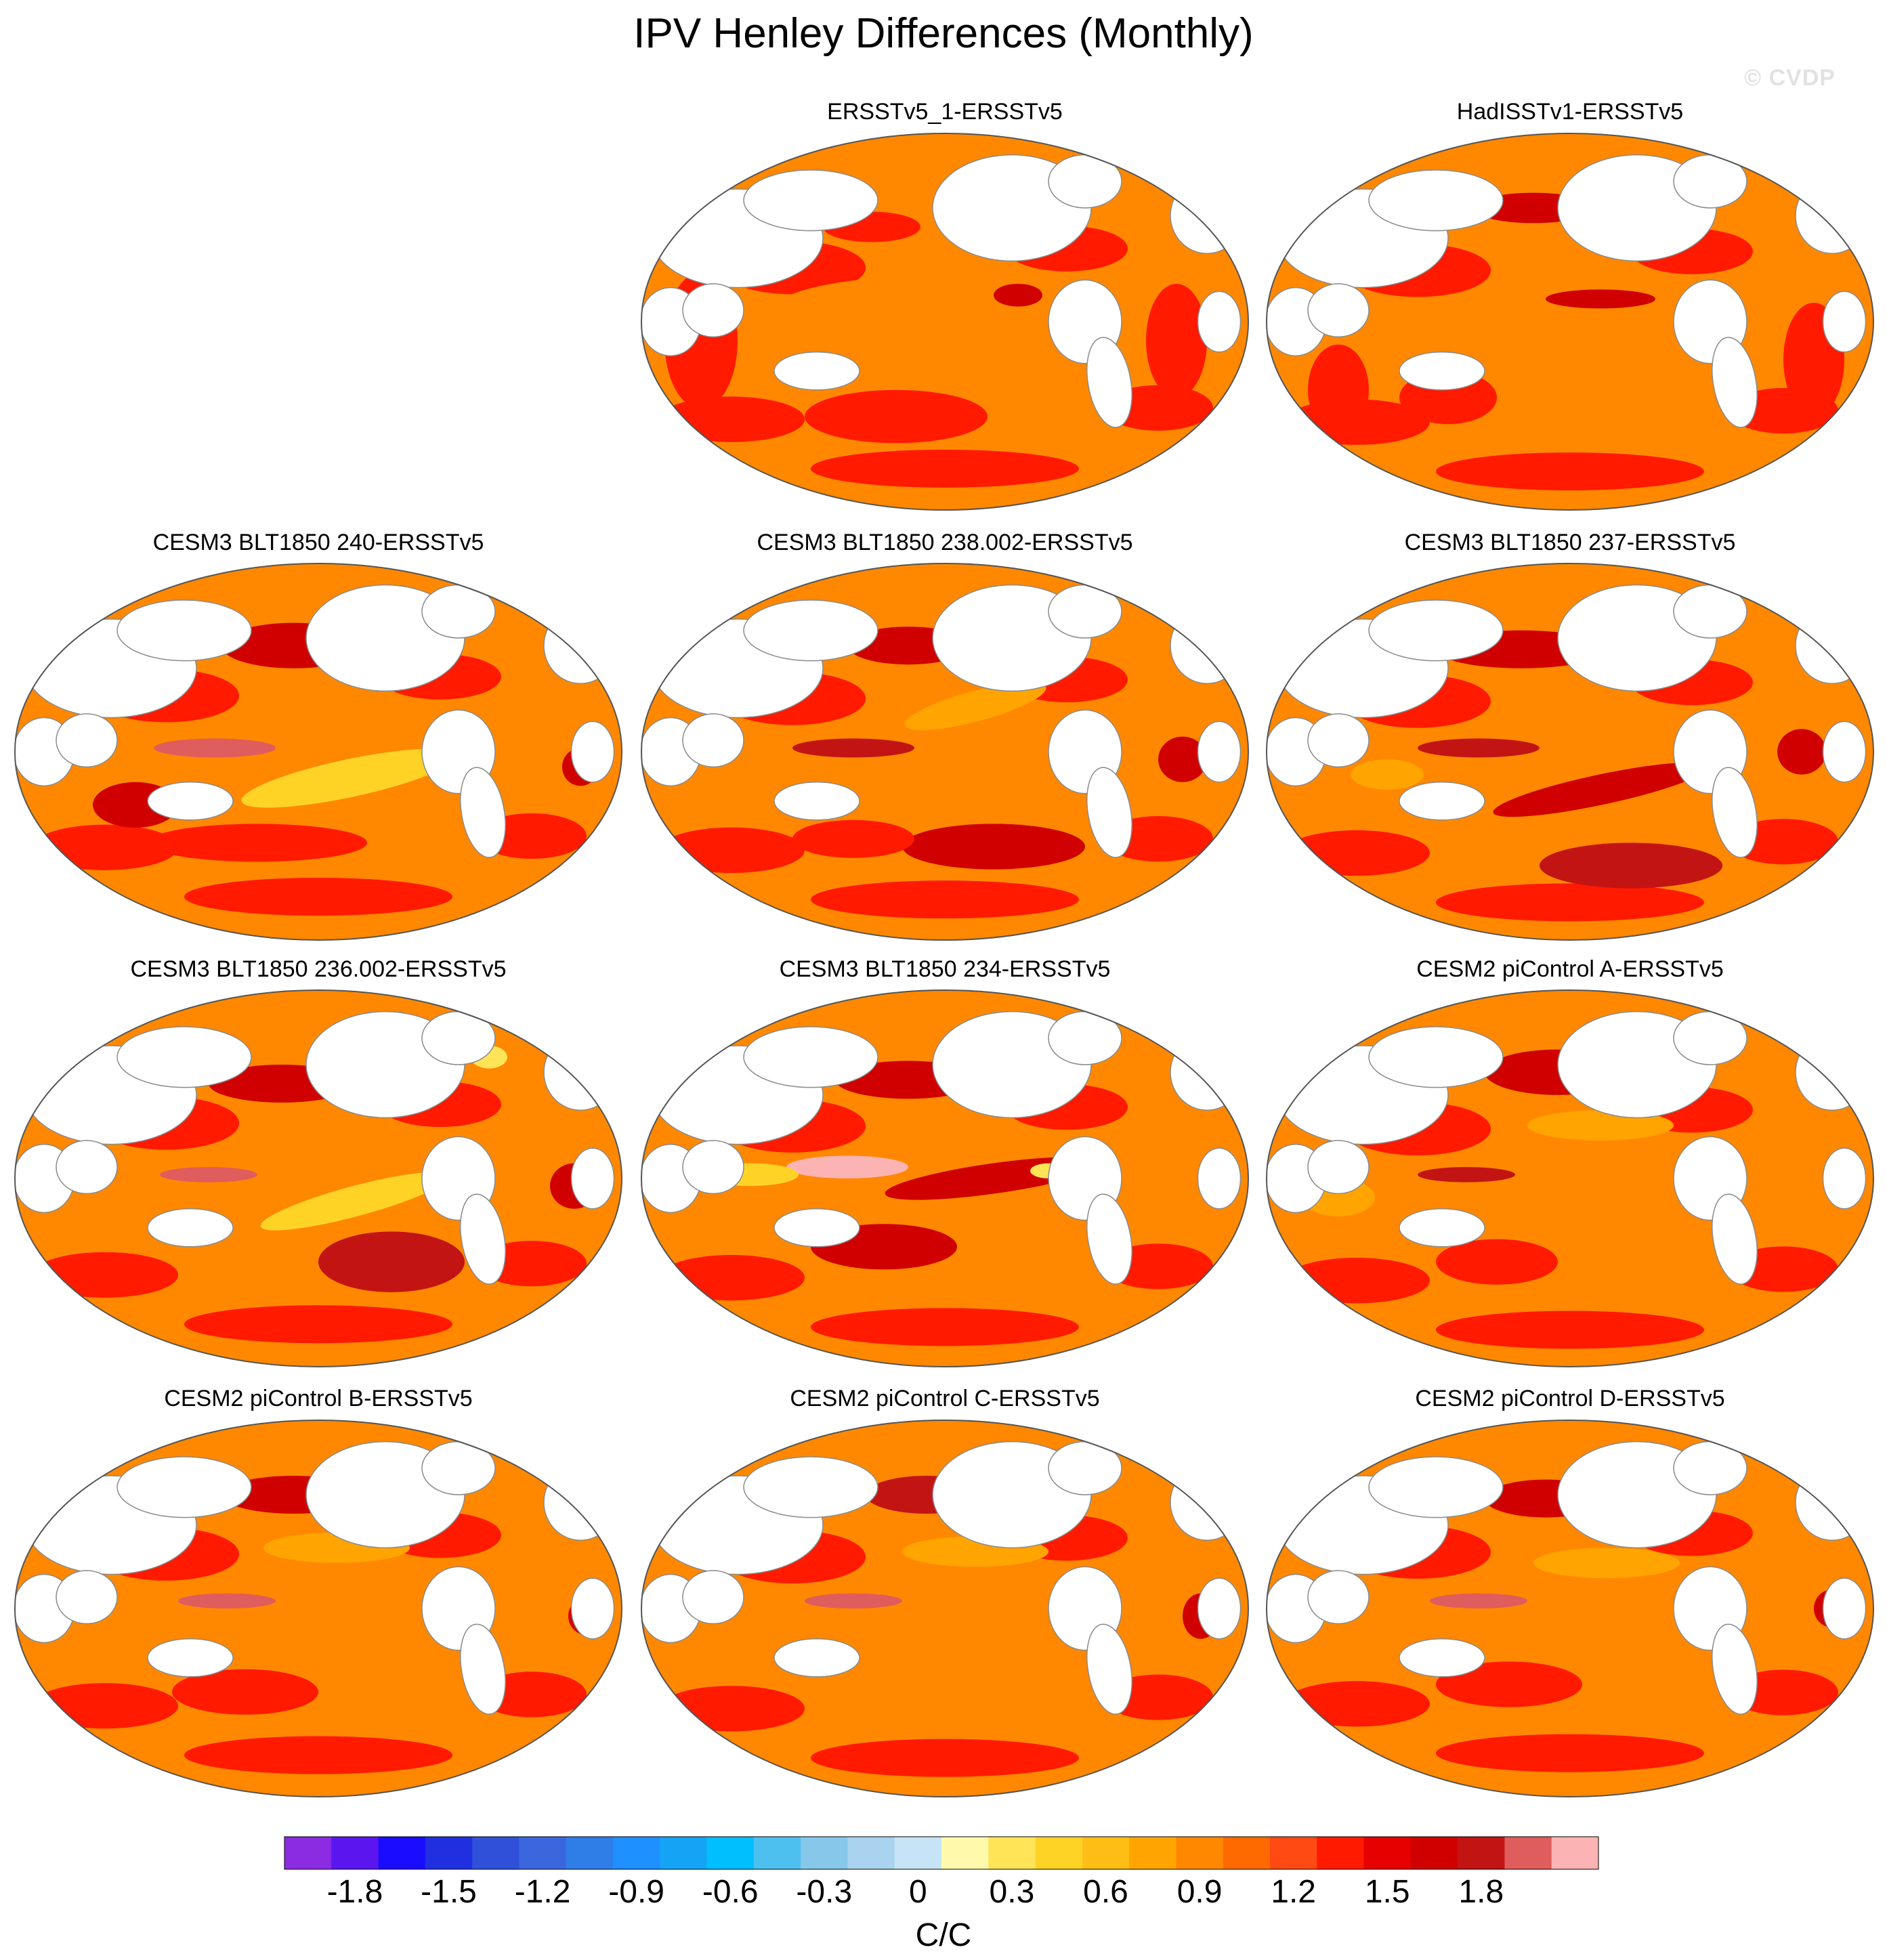 This screenshot has width=1887, height=1960. Describe the element at coordinates (1387, 1892) in the screenshot. I see `colorbar-tick-label: 1.5` at that location.